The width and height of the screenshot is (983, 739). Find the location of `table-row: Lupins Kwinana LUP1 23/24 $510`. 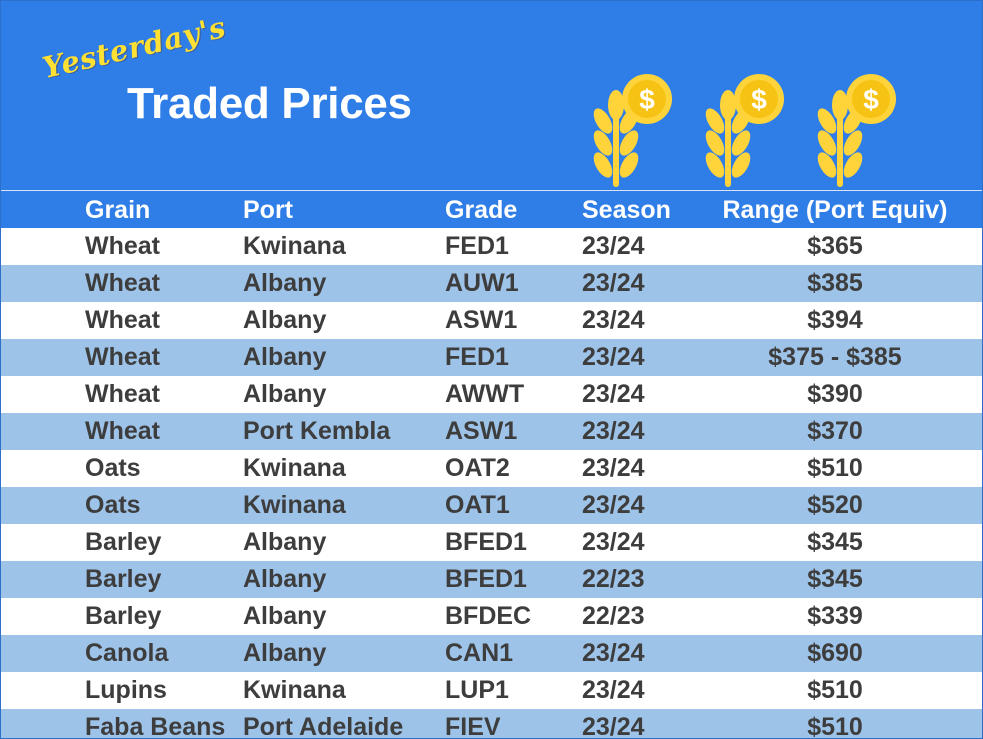

table-row: Lupins Kwinana LUP1 23/24 $510 is located at coordinates (491, 690).